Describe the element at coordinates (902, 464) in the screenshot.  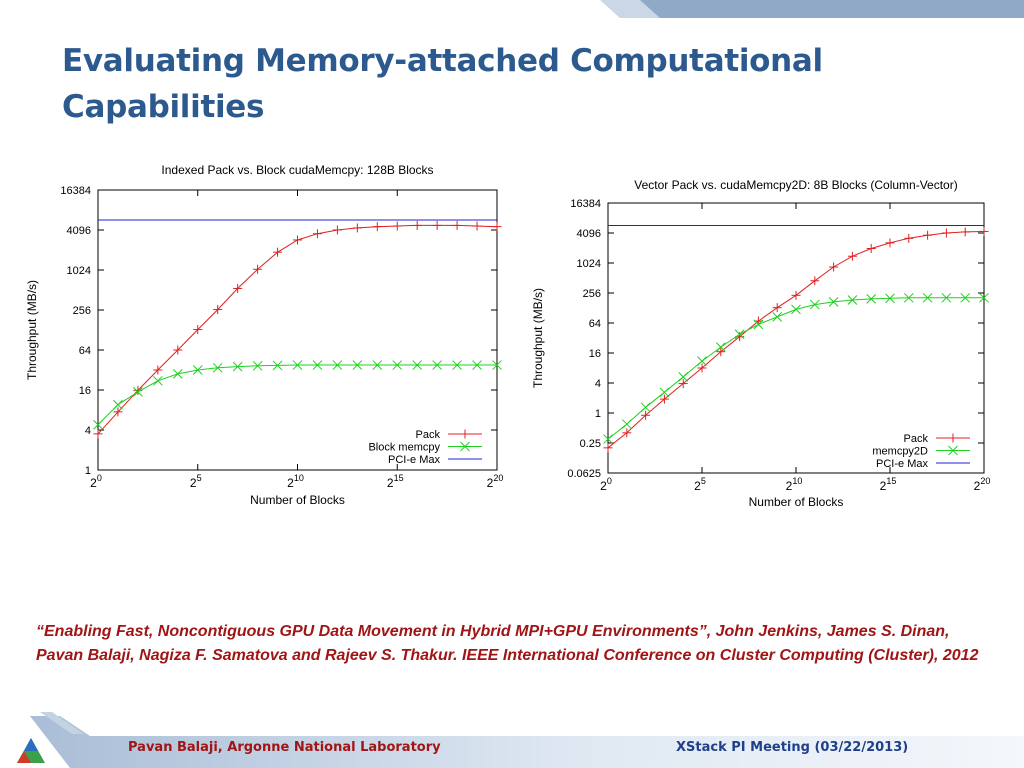
I see `legend-label: PCI-e Max` at that location.